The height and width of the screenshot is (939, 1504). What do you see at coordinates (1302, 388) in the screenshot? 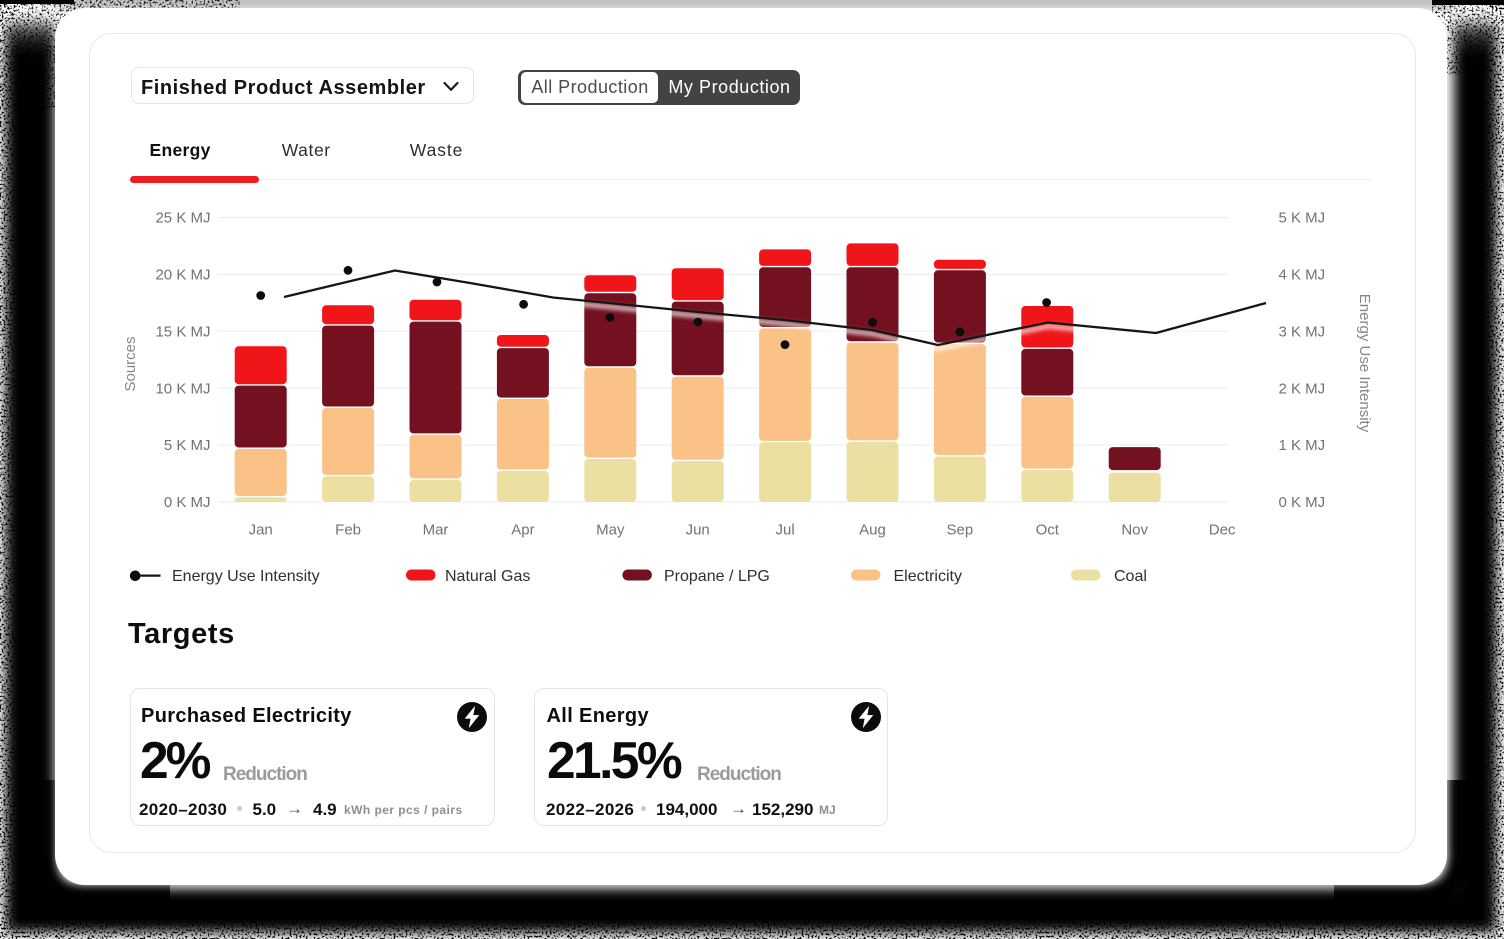
I see `svg-text: 2 K MJ` at bounding box center [1302, 388].